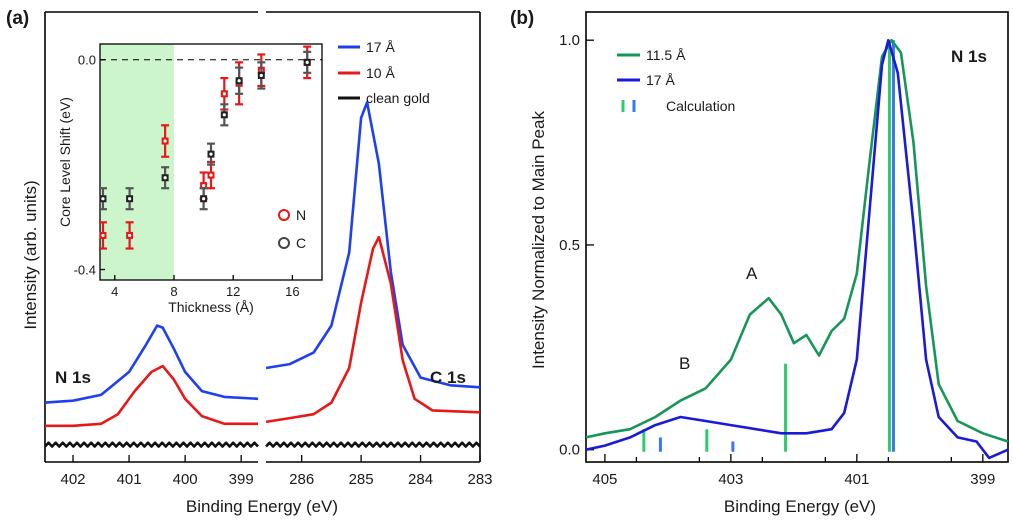 The height and width of the screenshot is (520, 1013). What do you see at coordinates (185, 479) in the screenshot?
I see `panel-a-x-tick-label: 400` at bounding box center [185, 479].